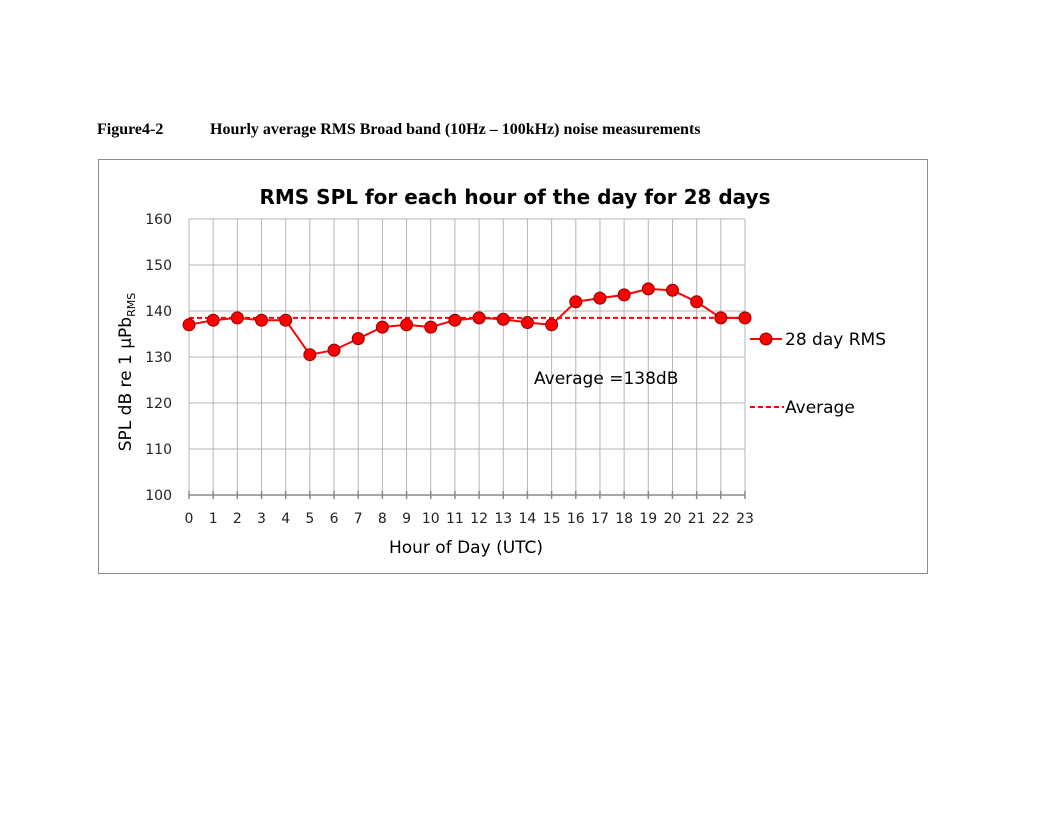  What do you see at coordinates (158, 312) in the screenshot?
I see `y-tick-label: 140` at bounding box center [158, 312].